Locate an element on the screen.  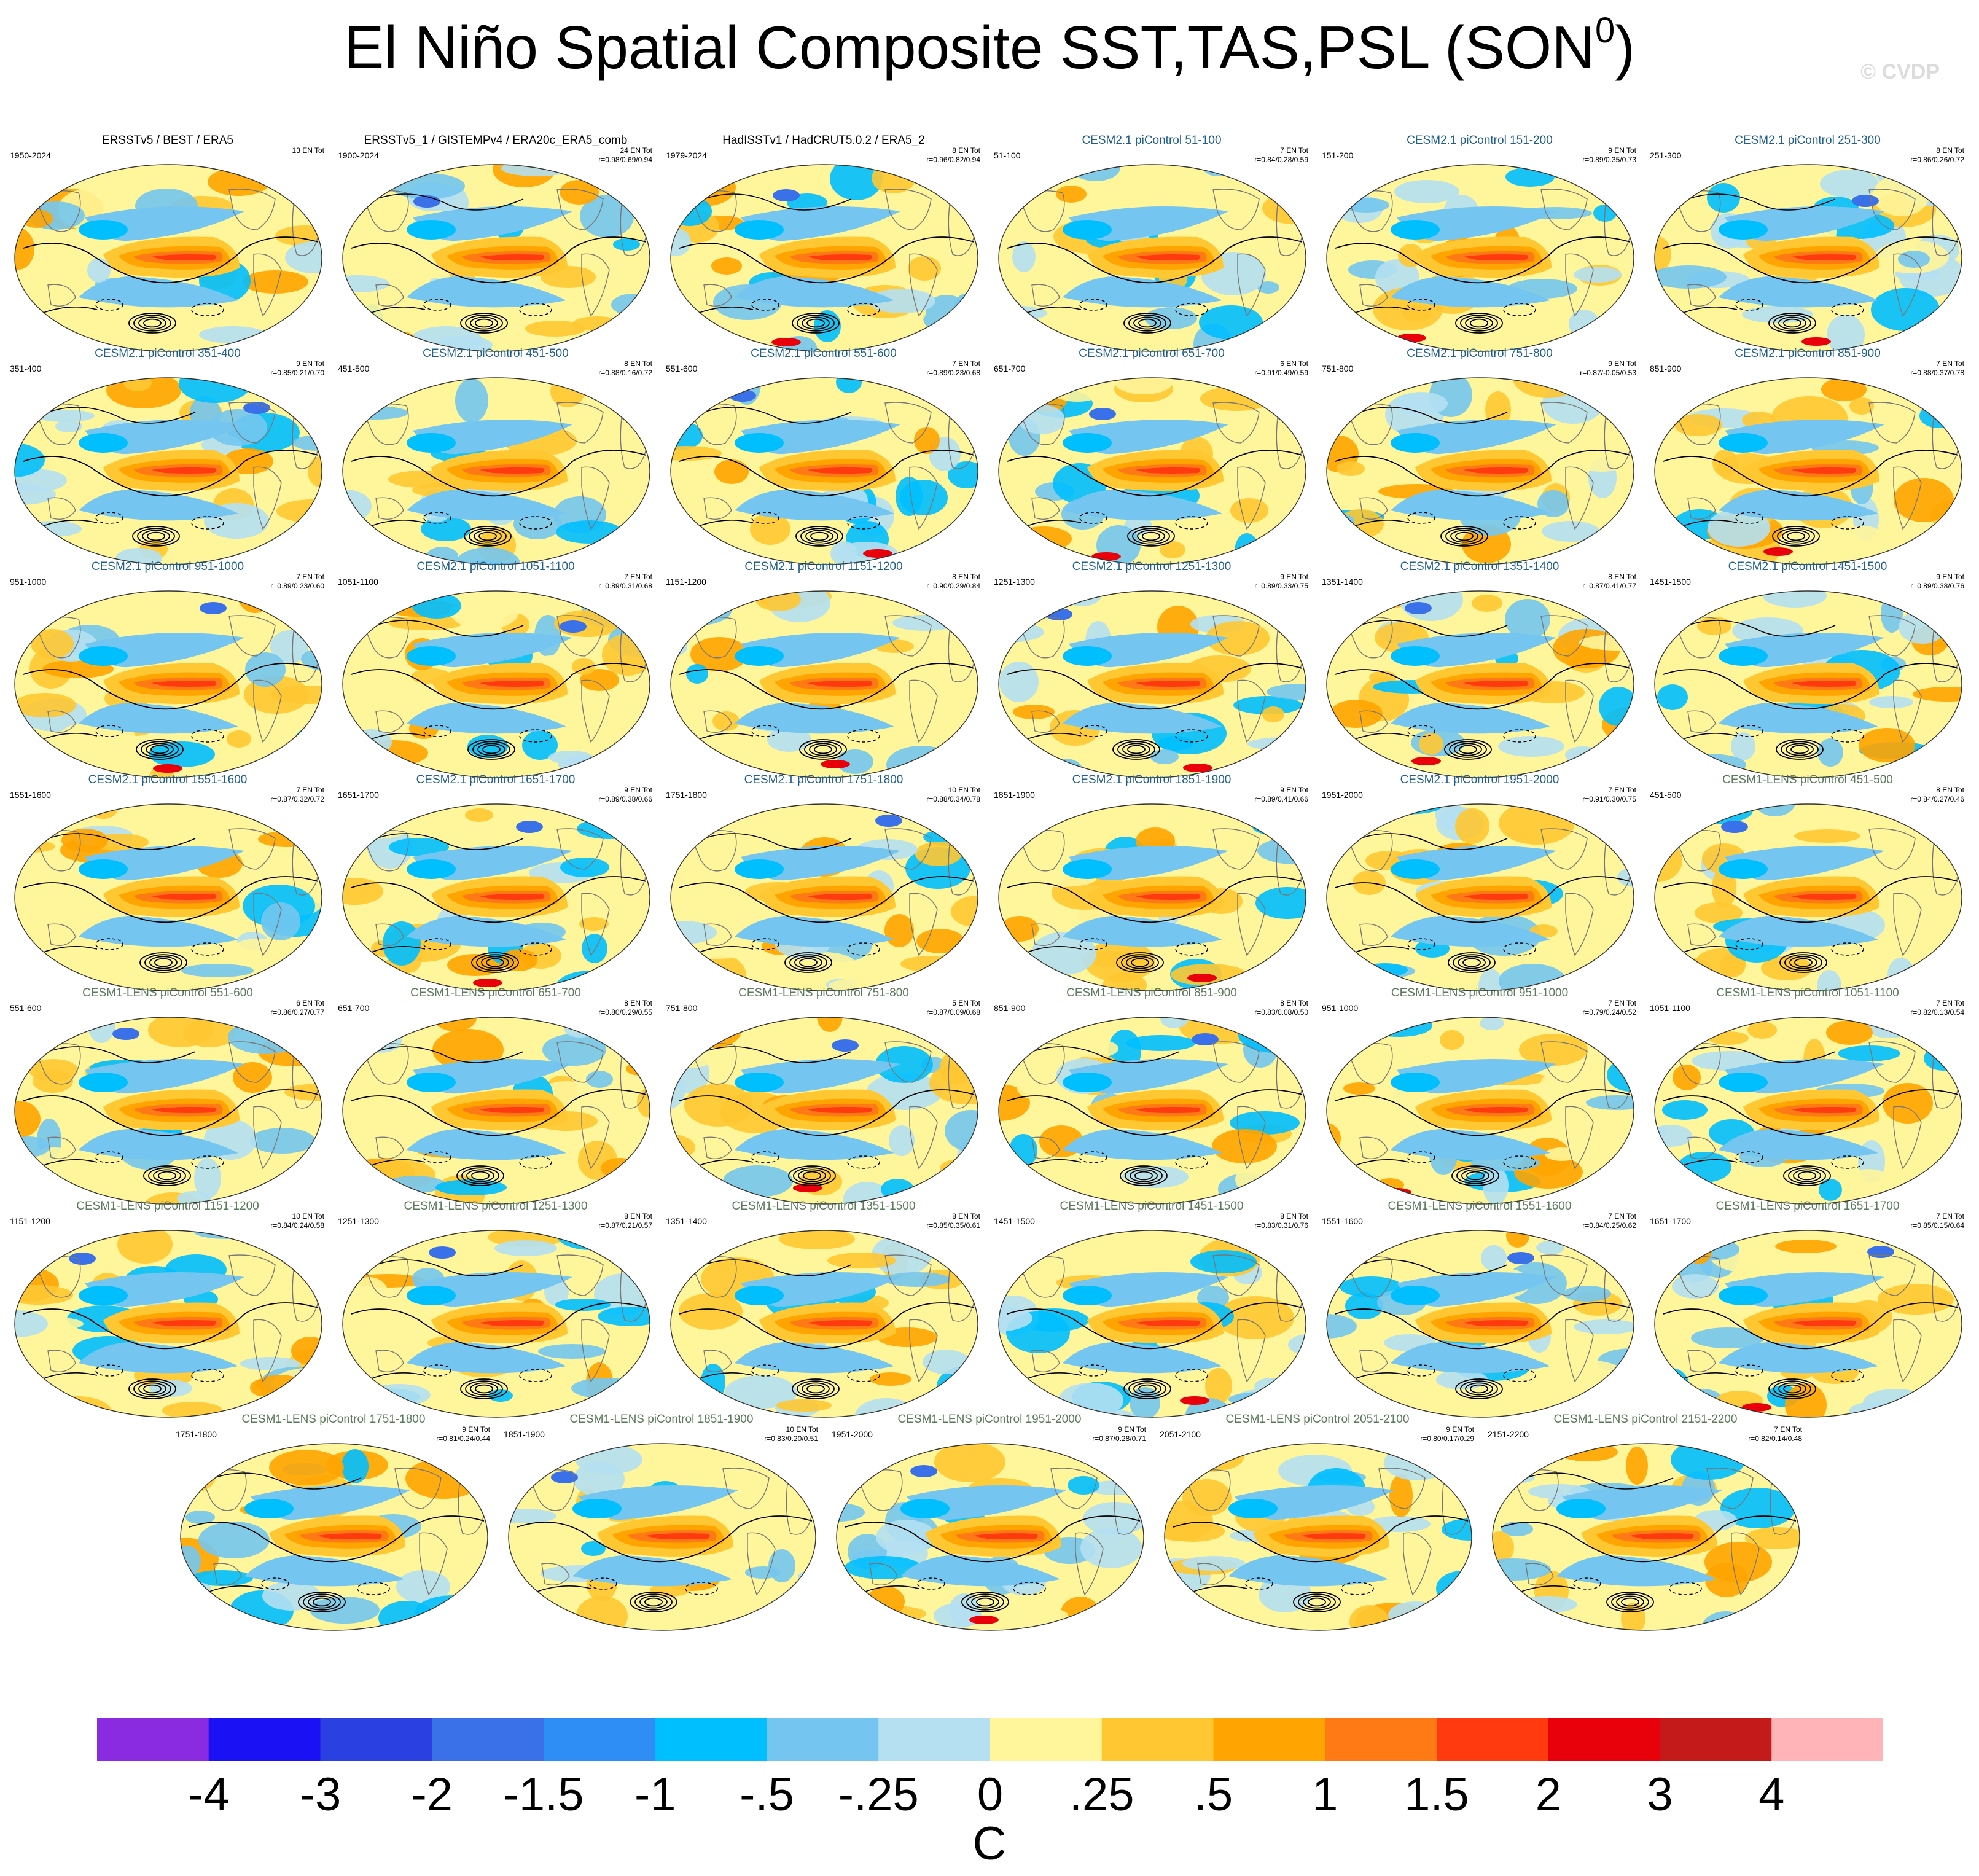
panel-title: CESM1-LENS piControl 1651-1700 is located at coordinates (1808, 1206).